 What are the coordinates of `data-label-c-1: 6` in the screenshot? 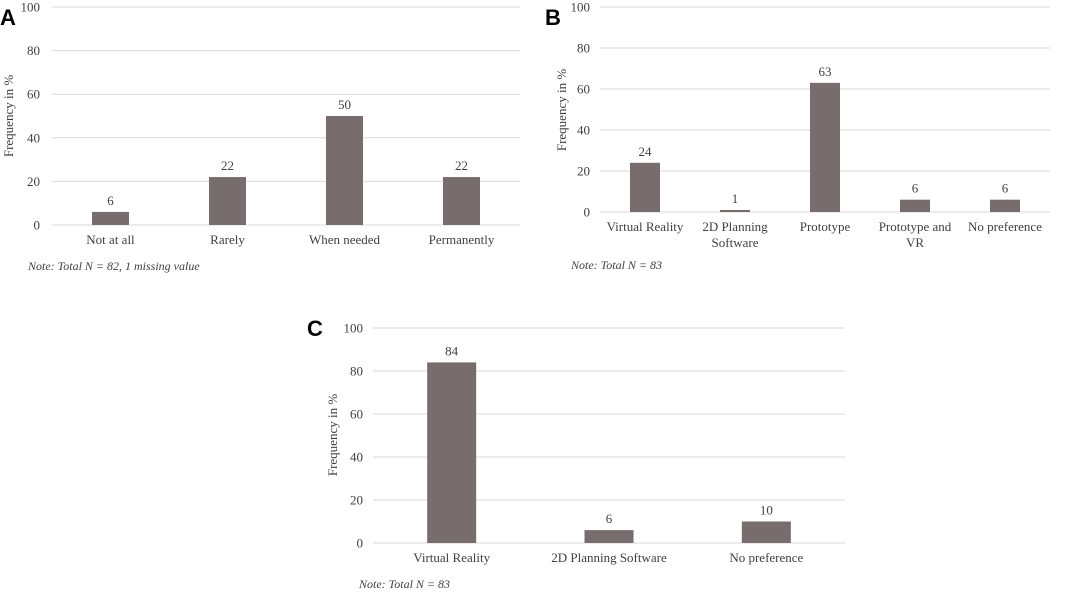 It's located at (609, 518).